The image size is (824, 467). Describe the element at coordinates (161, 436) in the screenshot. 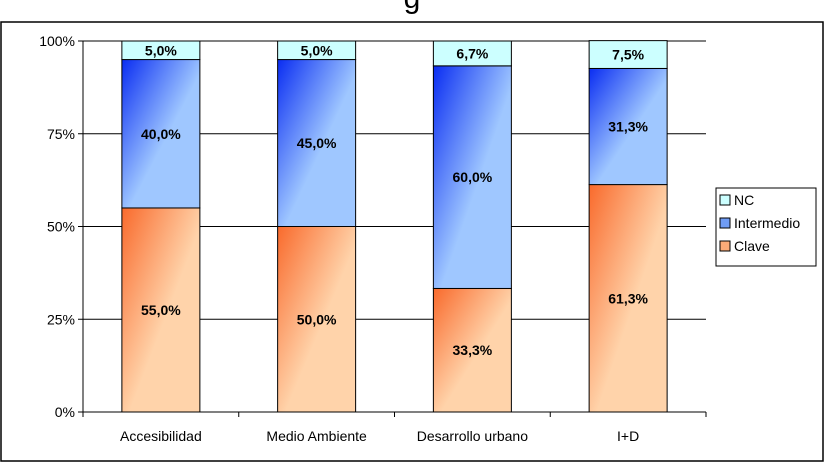

I see `x-tick-label: Accesibilidad` at that location.